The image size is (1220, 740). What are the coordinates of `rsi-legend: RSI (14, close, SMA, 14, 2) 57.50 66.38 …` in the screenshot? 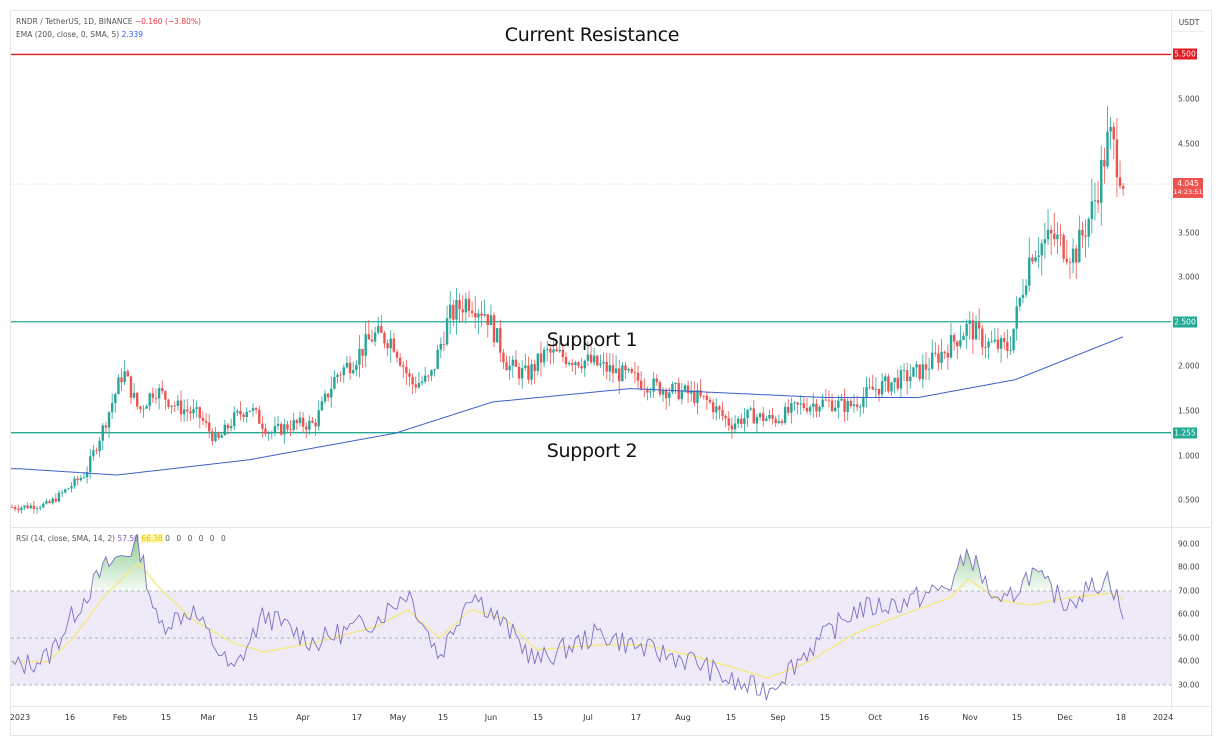 It's located at (122, 538).